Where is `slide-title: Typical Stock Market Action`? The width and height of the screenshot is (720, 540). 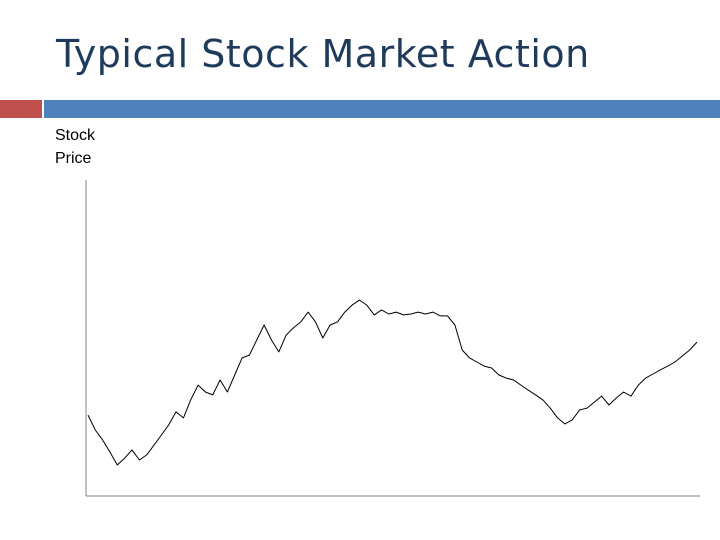 slide-title: Typical Stock Market Action is located at coordinates (323, 54).